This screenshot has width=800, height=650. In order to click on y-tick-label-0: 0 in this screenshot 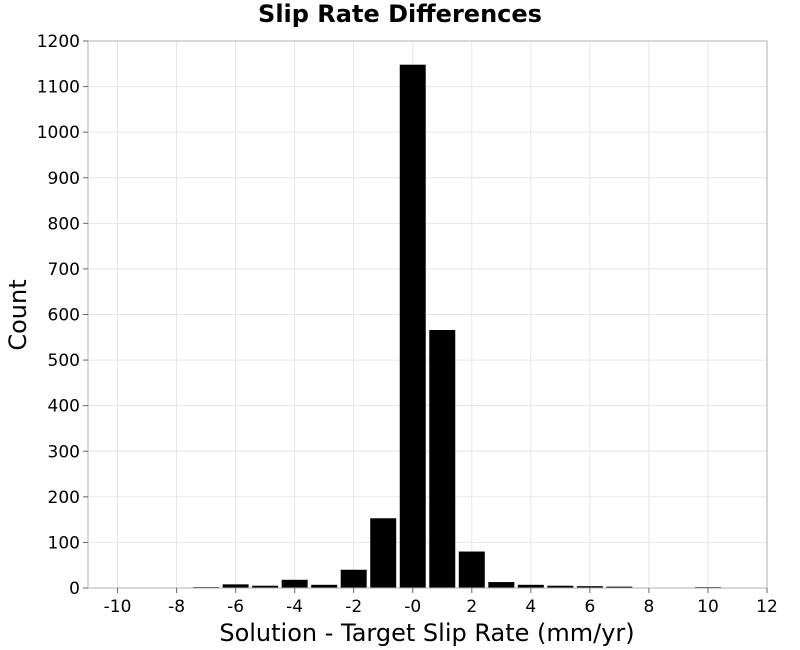, I will do `click(74, 589)`.